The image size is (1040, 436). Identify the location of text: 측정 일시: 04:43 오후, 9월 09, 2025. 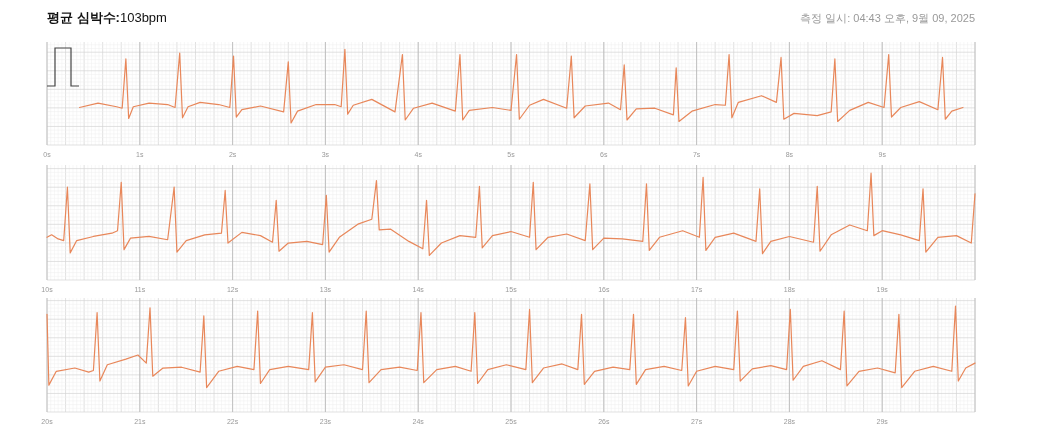
(887, 18).